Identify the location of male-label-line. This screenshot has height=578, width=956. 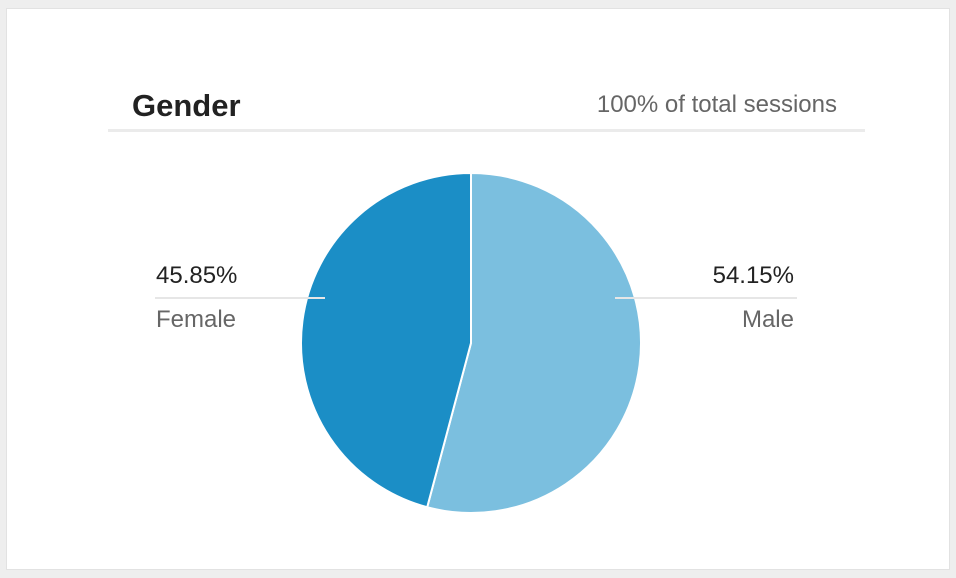
(706, 298).